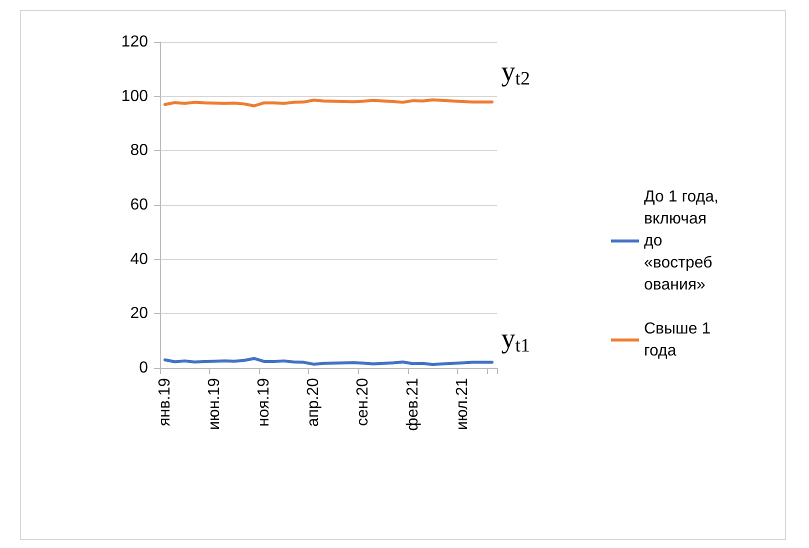 This screenshot has height=548, width=809. I want to click on x-tick-label: апр.20, so click(313, 402).